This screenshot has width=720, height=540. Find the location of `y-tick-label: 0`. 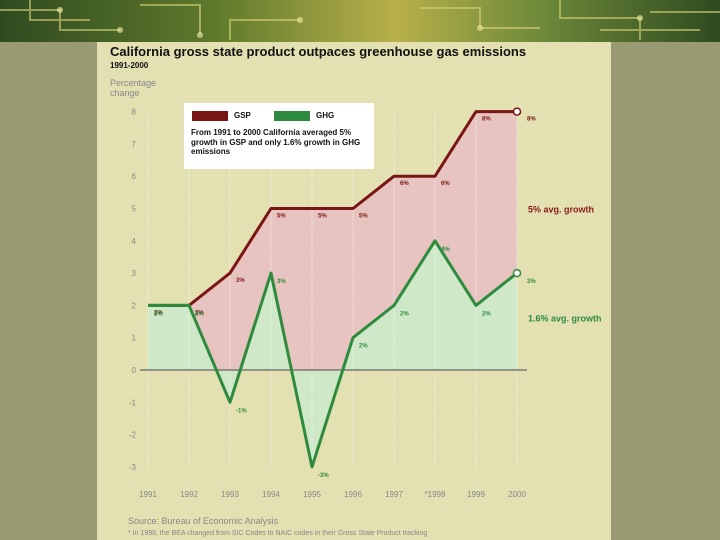

y-tick-label: 0 is located at coordinates (134, 370).